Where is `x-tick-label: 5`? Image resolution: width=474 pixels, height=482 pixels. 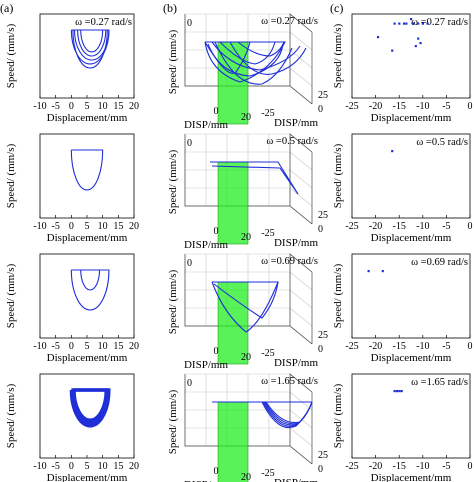
x-tick-label: 5 is located at coordinates (87, 466).